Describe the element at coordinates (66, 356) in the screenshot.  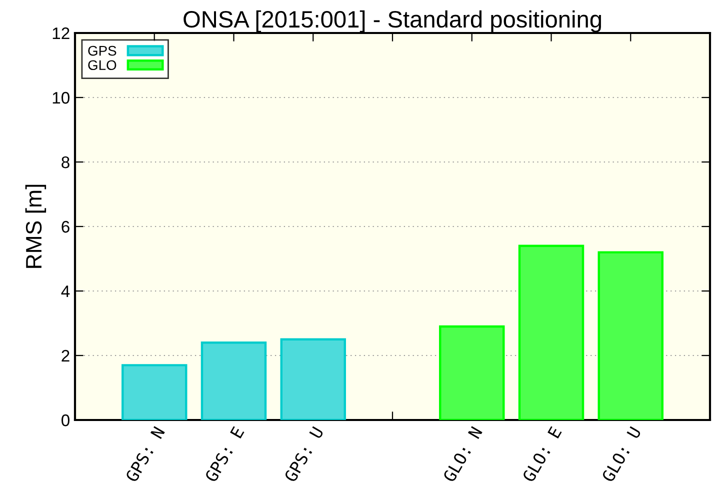
I see `y-tick-label: 2` at that location.